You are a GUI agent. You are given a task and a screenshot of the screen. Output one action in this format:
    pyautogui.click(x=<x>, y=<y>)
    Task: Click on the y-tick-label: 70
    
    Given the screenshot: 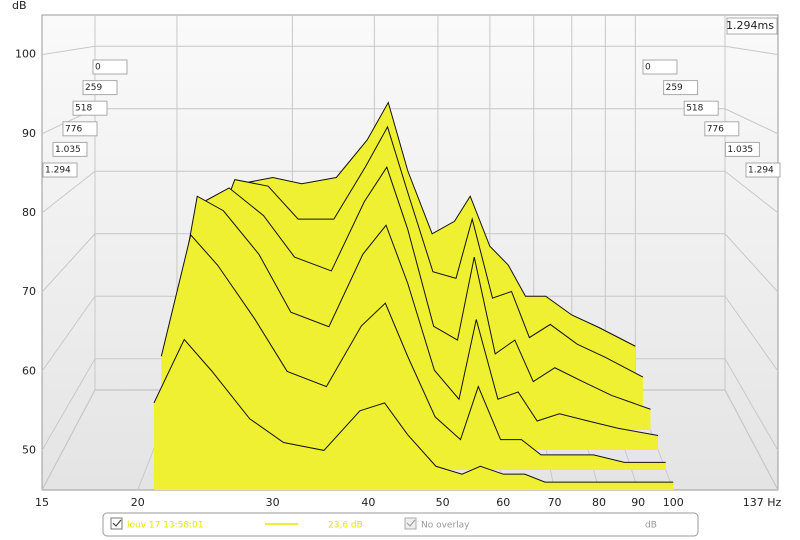 What is the action you would take?
    pyautogui.click(x=29, y=291)
    